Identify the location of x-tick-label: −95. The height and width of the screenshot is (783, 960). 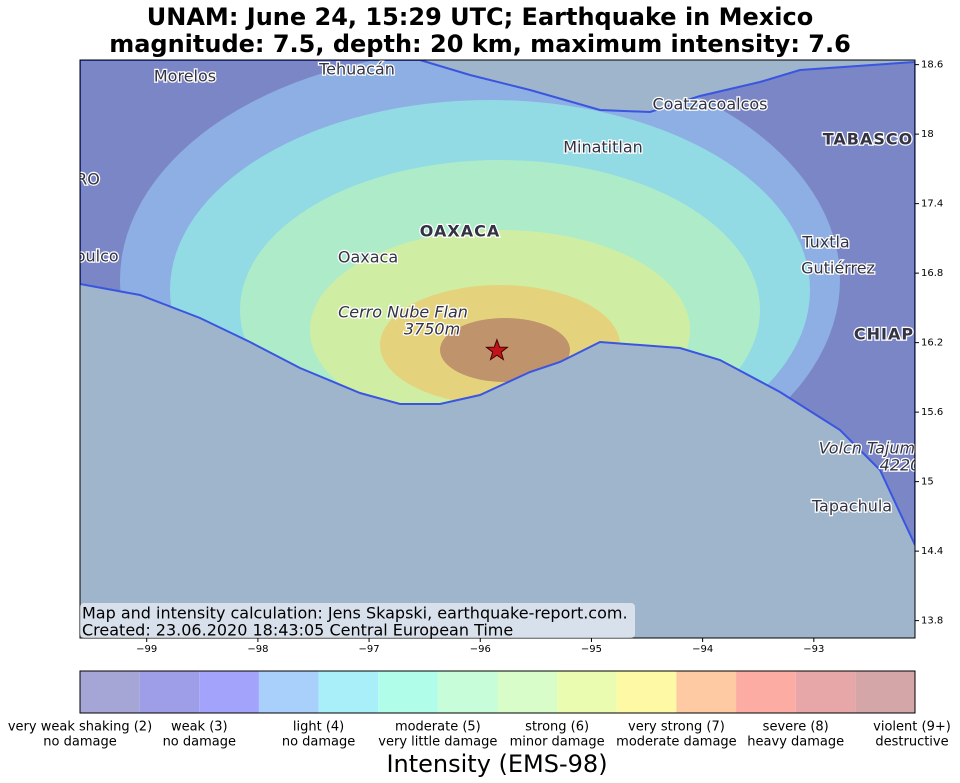
(591, 649).